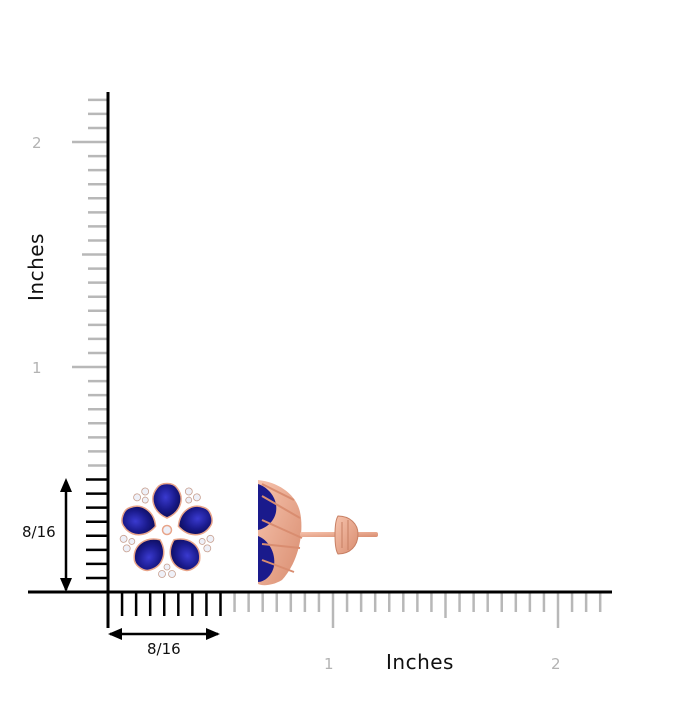  I want to click on y-tick-label-1: 1, so click(37, 368).